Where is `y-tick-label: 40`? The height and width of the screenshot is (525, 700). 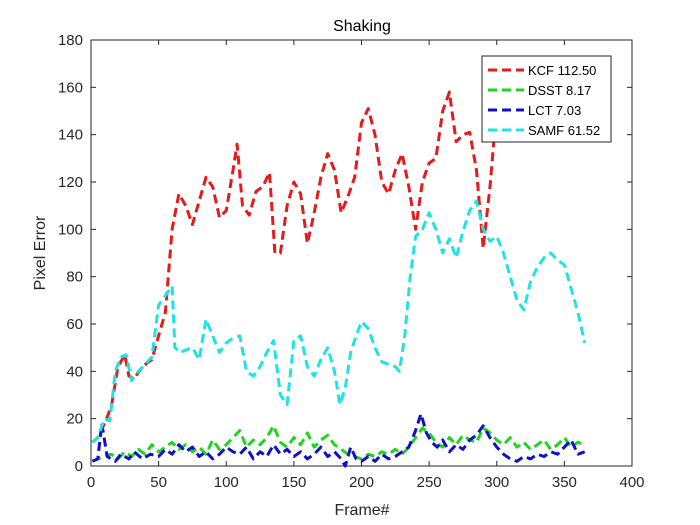
y-tick-label: 40 is located at coordinates (74, 371).